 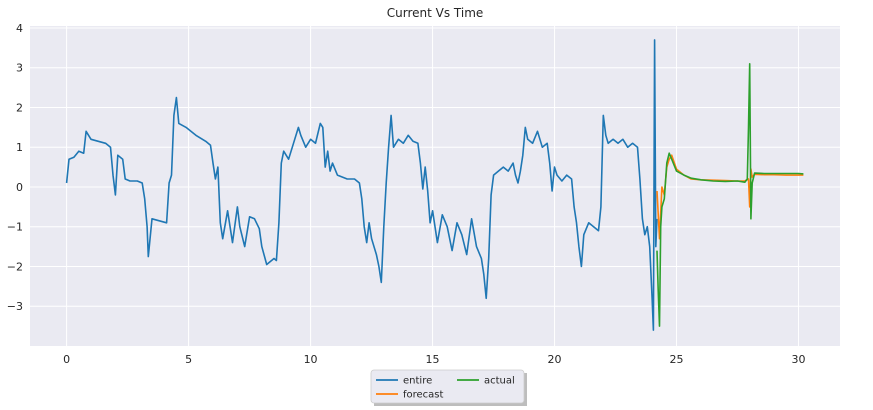 What do you see at coordinates (19, 147) in the screenshot?
I see `y-tick-label: 1` at bounding box center [19, 147].